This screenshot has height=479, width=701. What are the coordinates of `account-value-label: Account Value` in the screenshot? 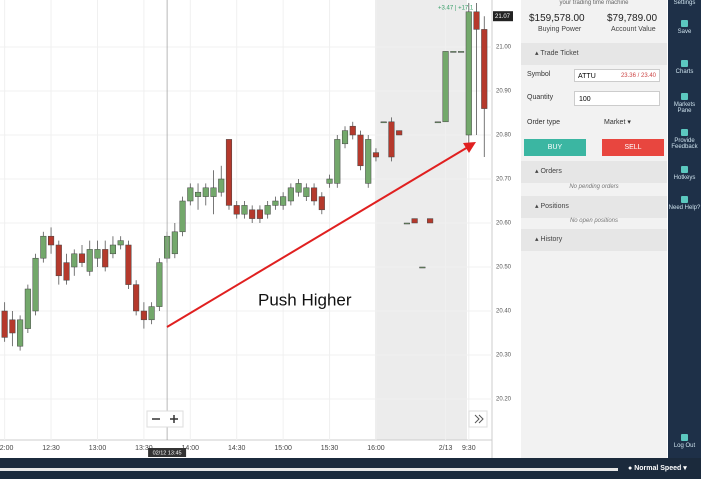 It's located at (633, 29).